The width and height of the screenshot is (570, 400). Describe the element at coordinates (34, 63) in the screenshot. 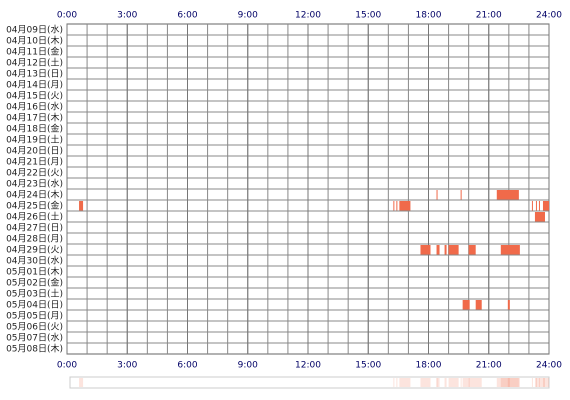

I see `row-label: 04月12日(土)` at that location.